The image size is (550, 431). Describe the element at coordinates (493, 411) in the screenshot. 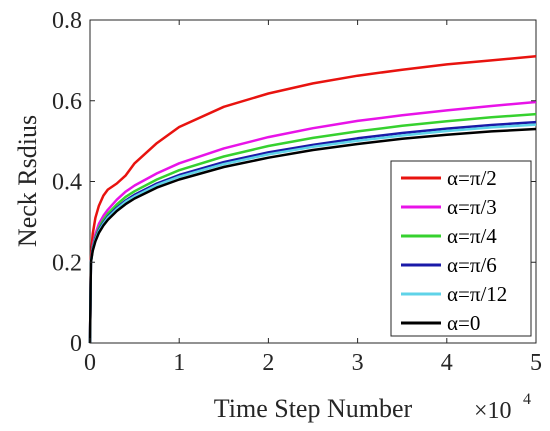

I see `x-exponent-base: ×10` at that location.